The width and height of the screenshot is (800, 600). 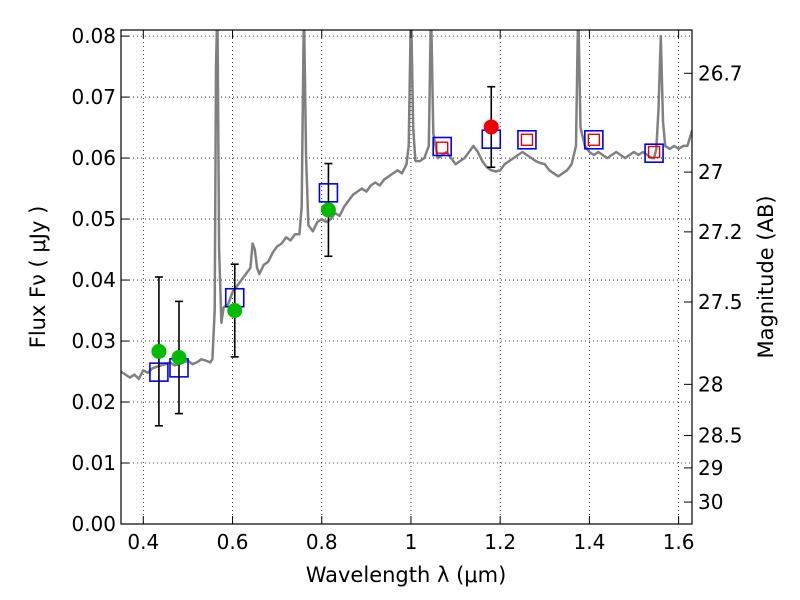 I want to click on right-tick-label: 27.5, so click(x=720, y=302).